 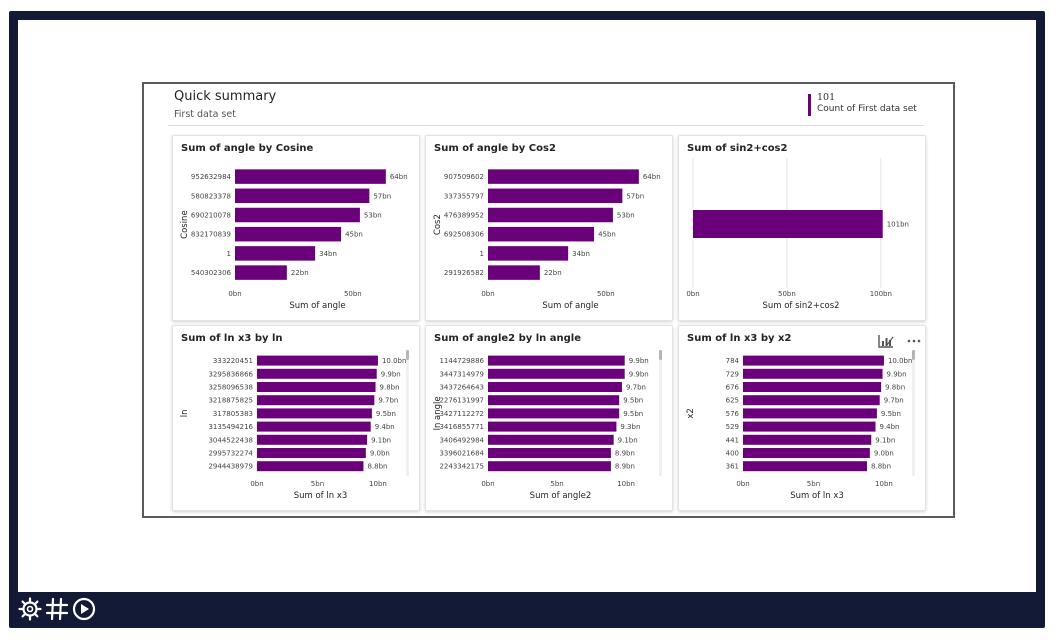 I want to click on category-label: 3135494216, so click(x=230, y=427).